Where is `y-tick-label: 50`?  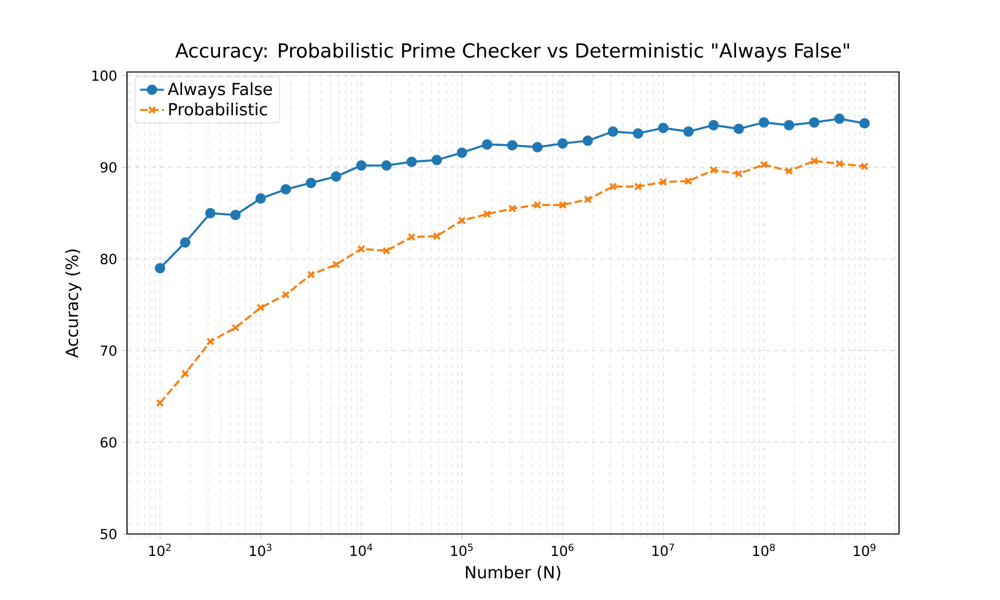 y-tick-label: 50 is located at coordinates (108, 534).